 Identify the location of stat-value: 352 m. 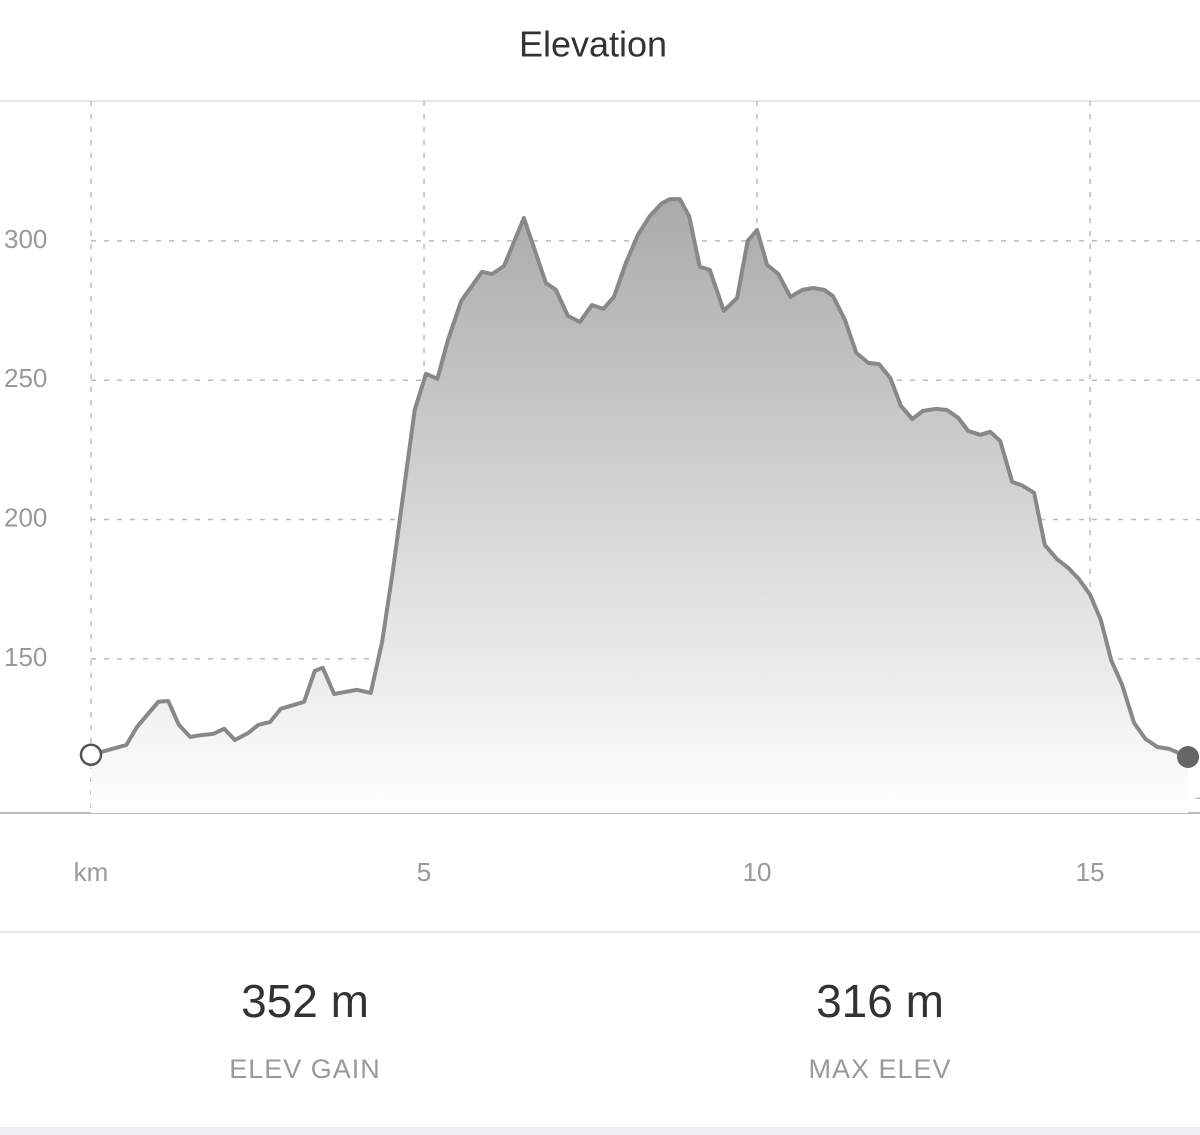
(305, 1001).